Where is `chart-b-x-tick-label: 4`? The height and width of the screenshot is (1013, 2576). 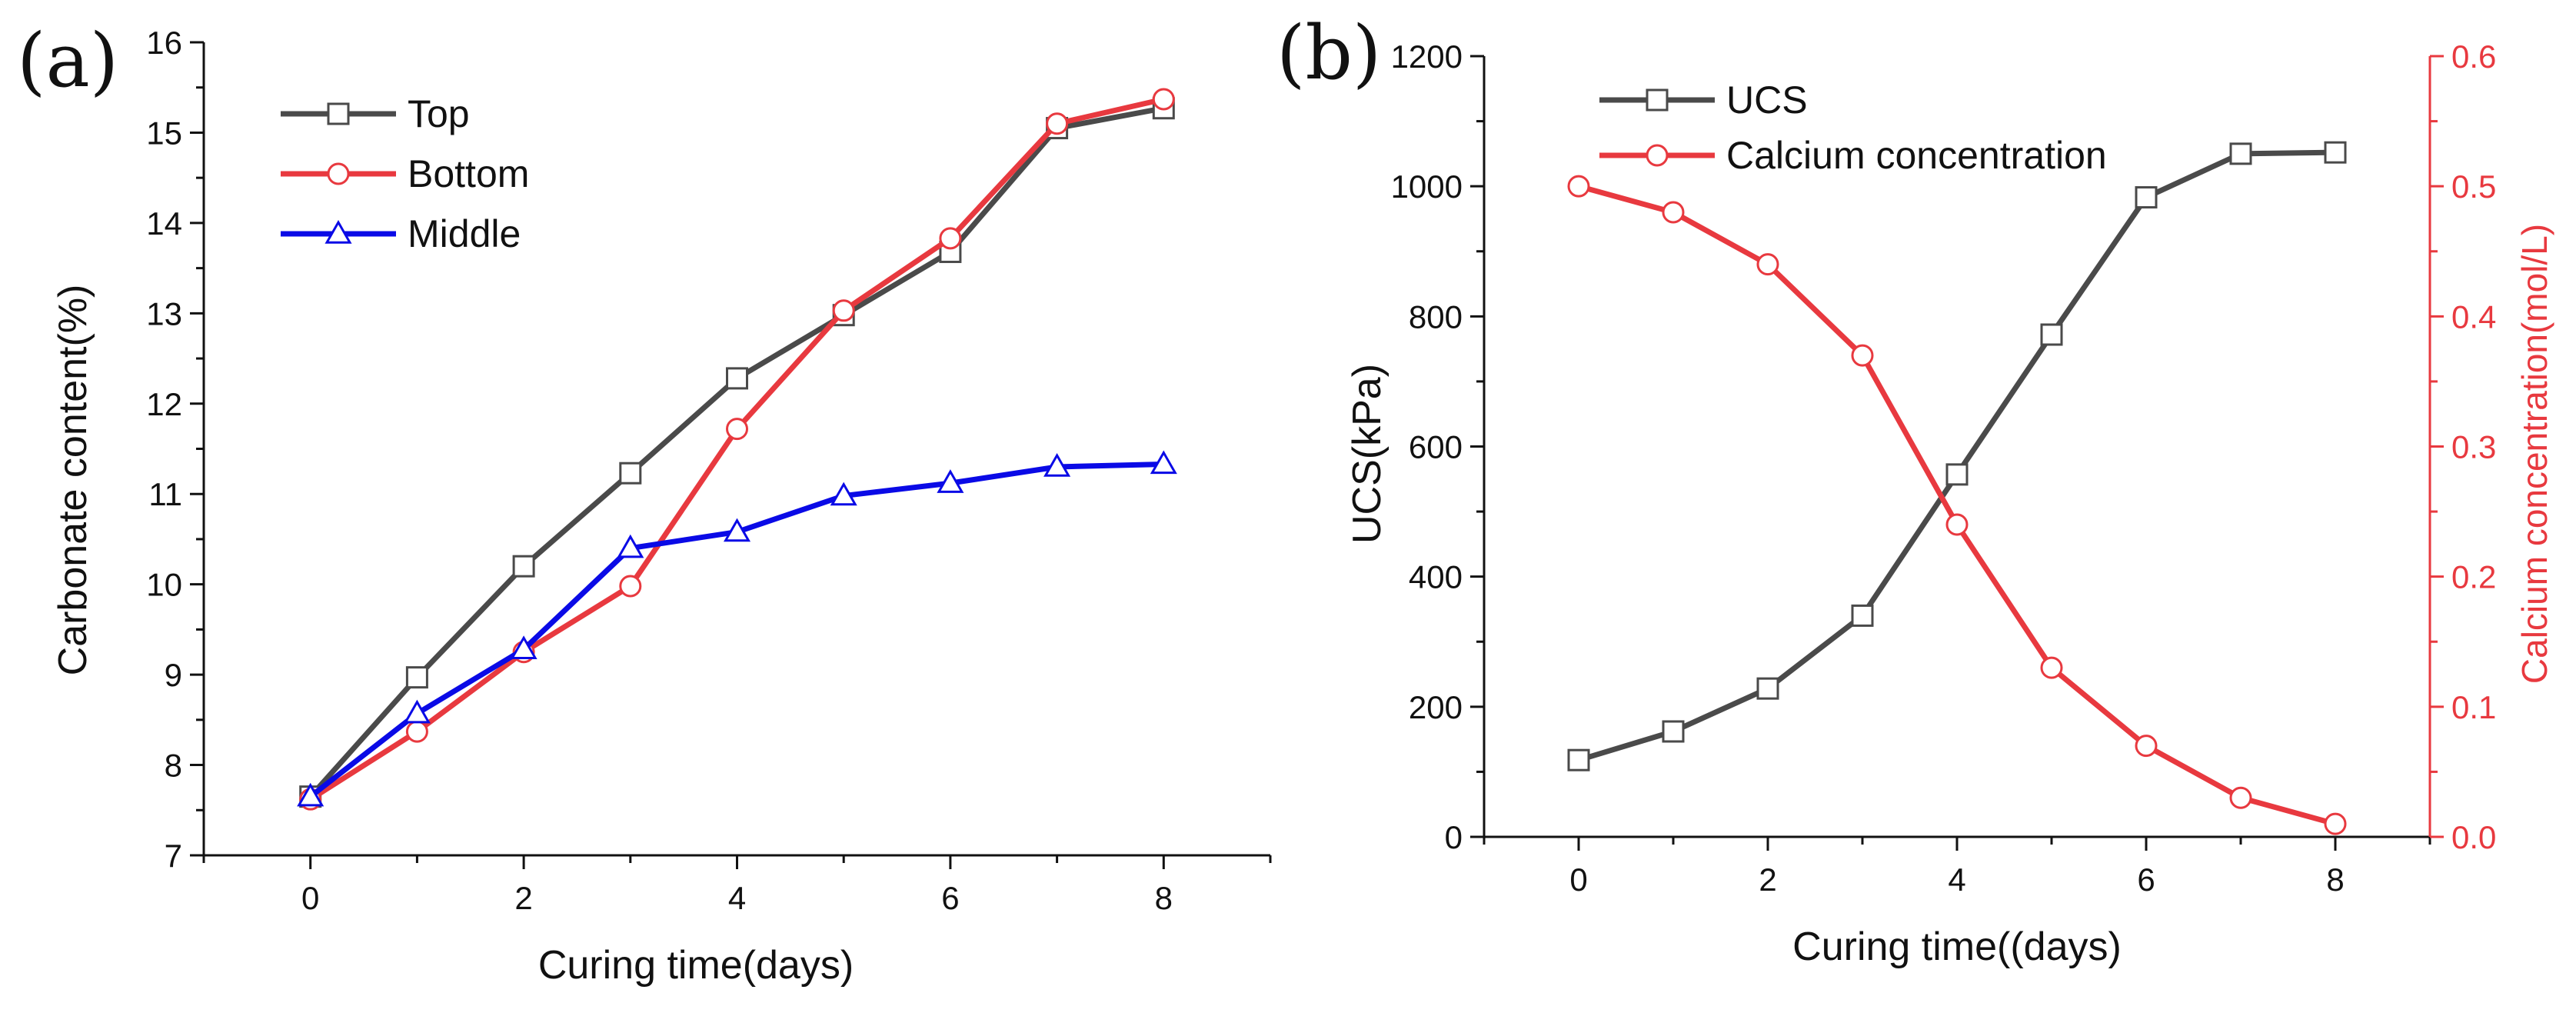
chart-b-x-tick-label: 4 is located at coordinates (1957, 879).